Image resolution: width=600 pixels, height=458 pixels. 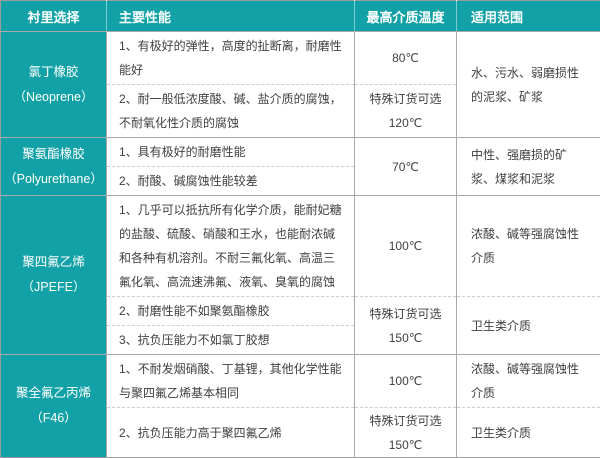 I want to click on performance-cell: 2、耐一般低浓度酸、碱、盐介质的腐蚀，不耐氧化性介质的腐蚀, so click(x=231, y=111).